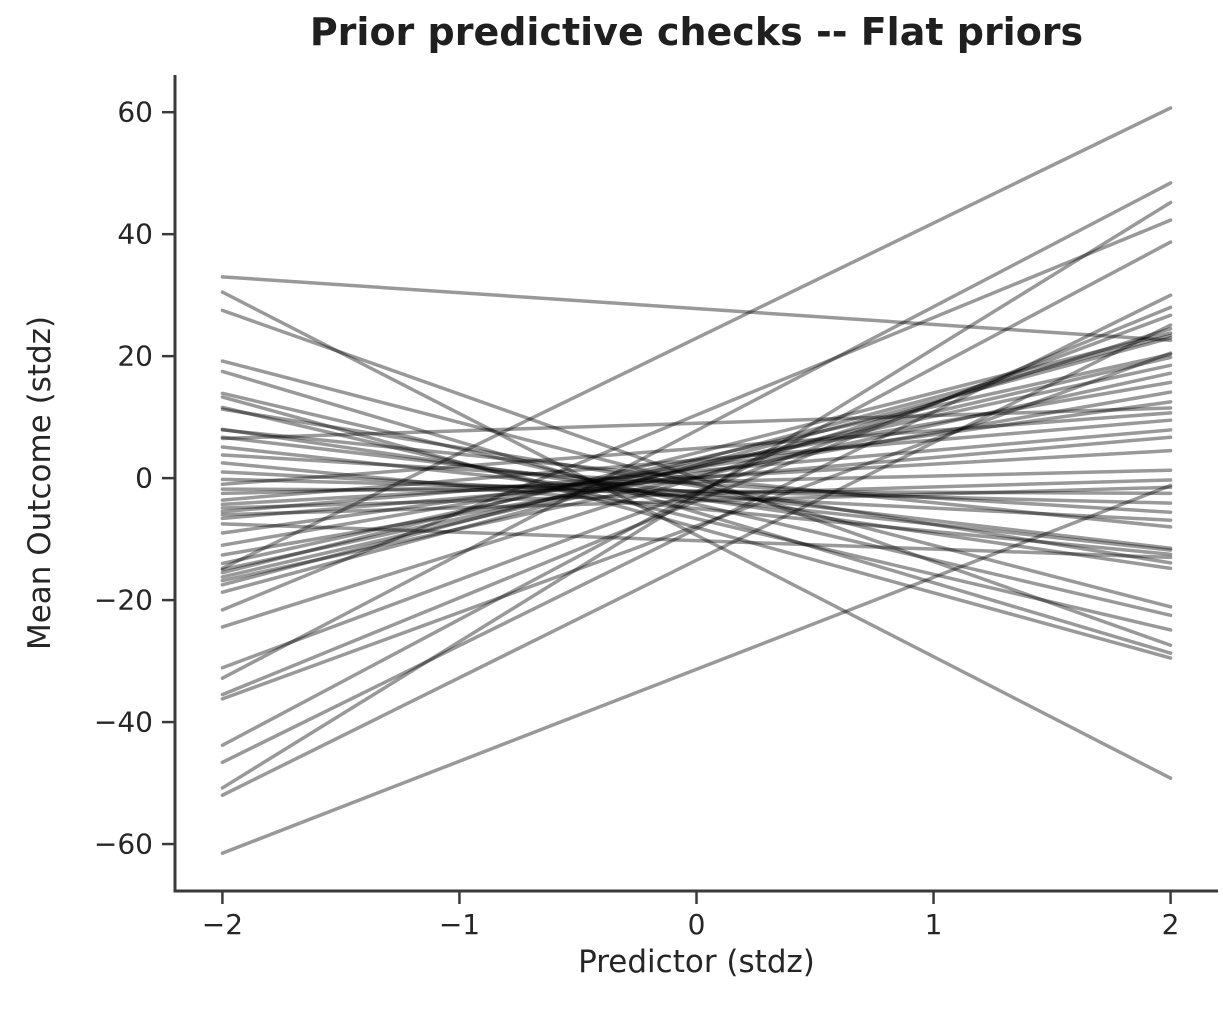 This screenshot has width=1223, height=1023. Describe the element at coordinates (696, 962) in the screenshot. I see `x-axis-label: Predictor (stdz)` at that location.